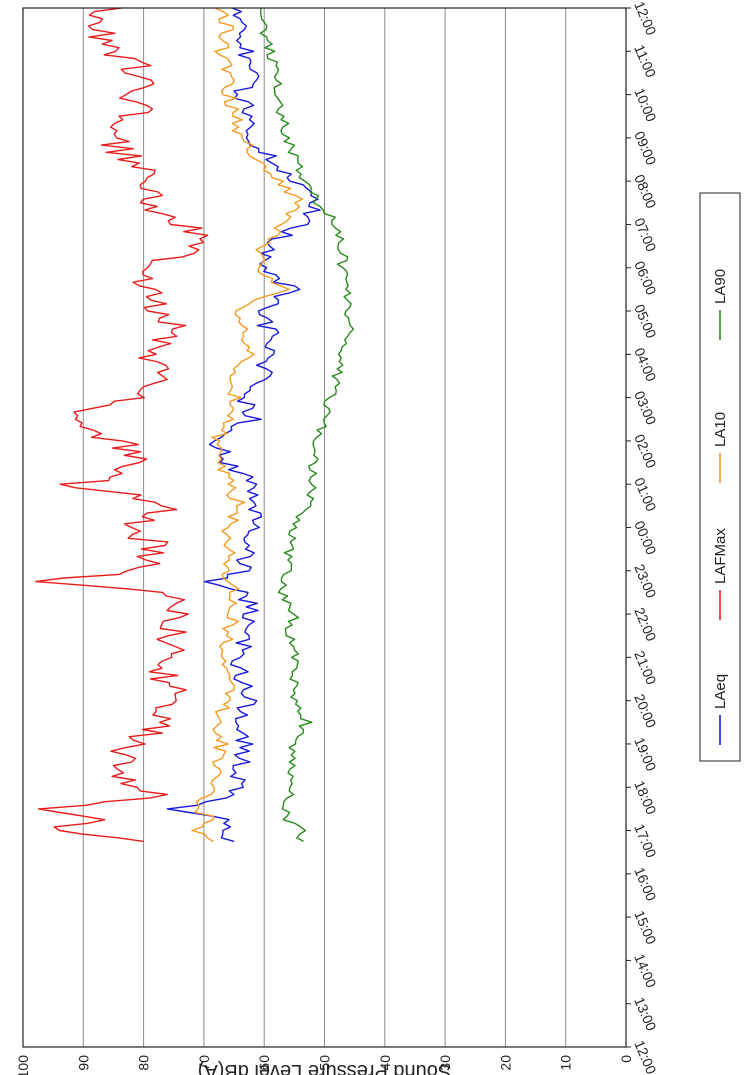  Describe the element at coordinates (83, 1063) in the screenshot. I see `y-tick-label: 90` at that location.